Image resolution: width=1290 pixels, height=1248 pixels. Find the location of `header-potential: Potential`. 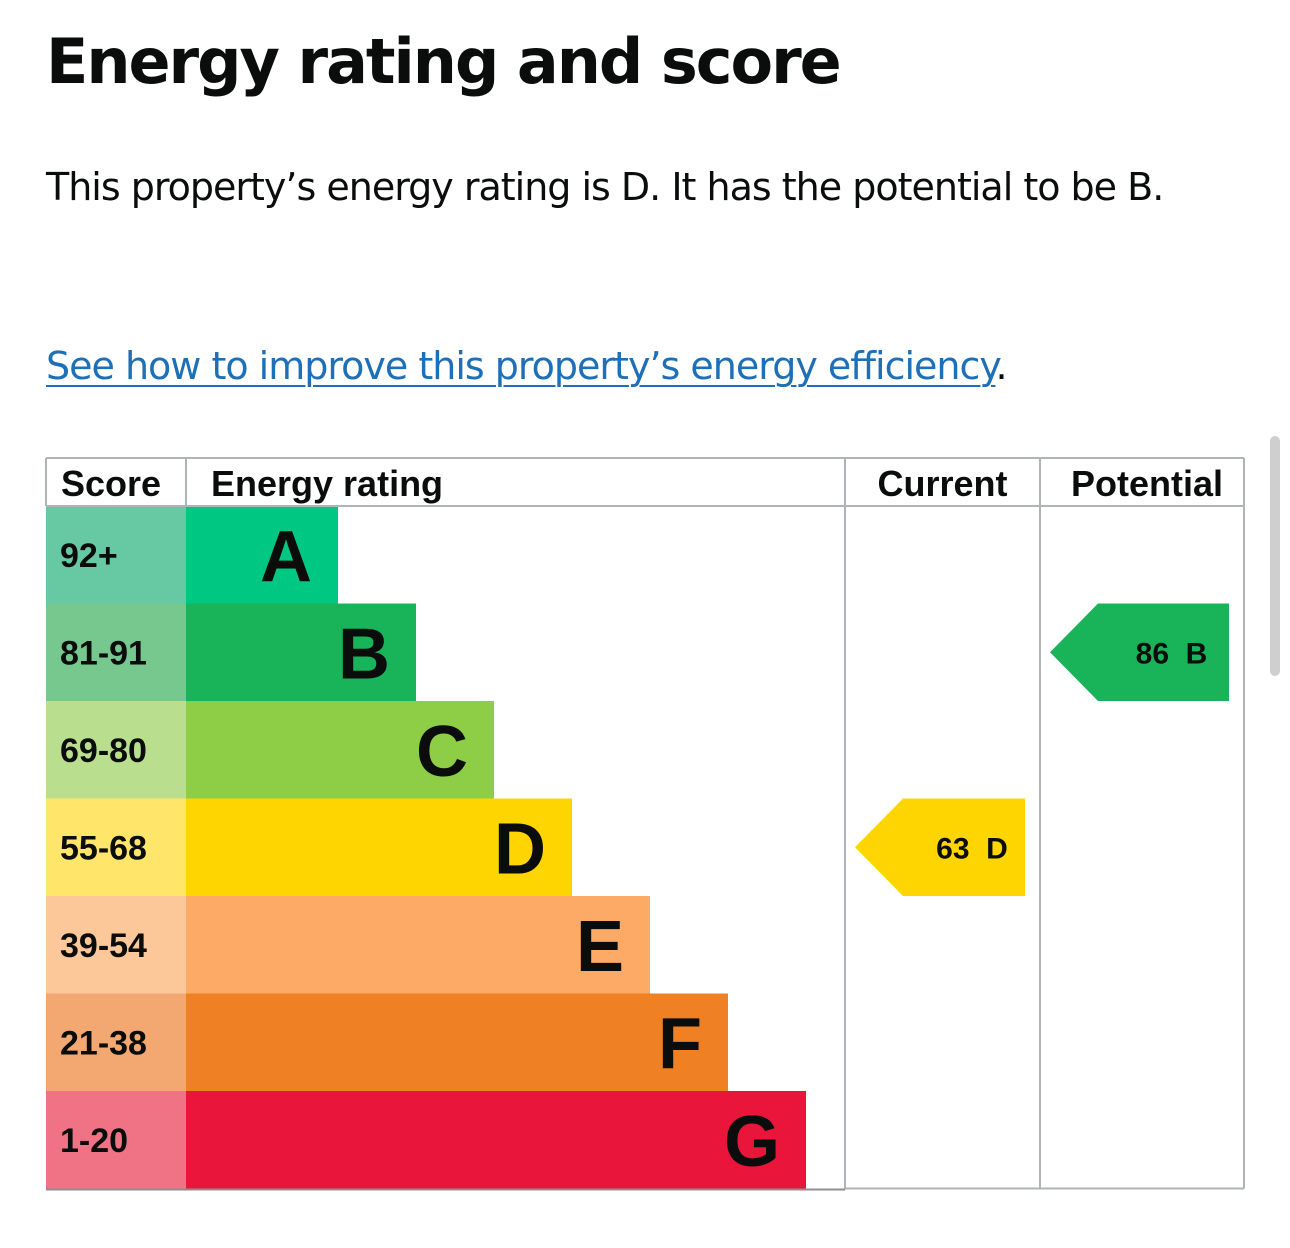

header-potential: Potential is located at coordinates (1147, 483).